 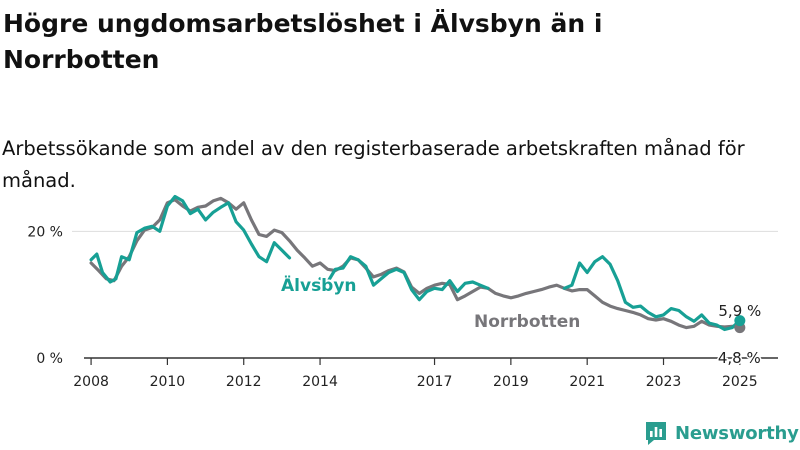 I want to click on brand-name: Newsworthy, so click(x=737, y=433).